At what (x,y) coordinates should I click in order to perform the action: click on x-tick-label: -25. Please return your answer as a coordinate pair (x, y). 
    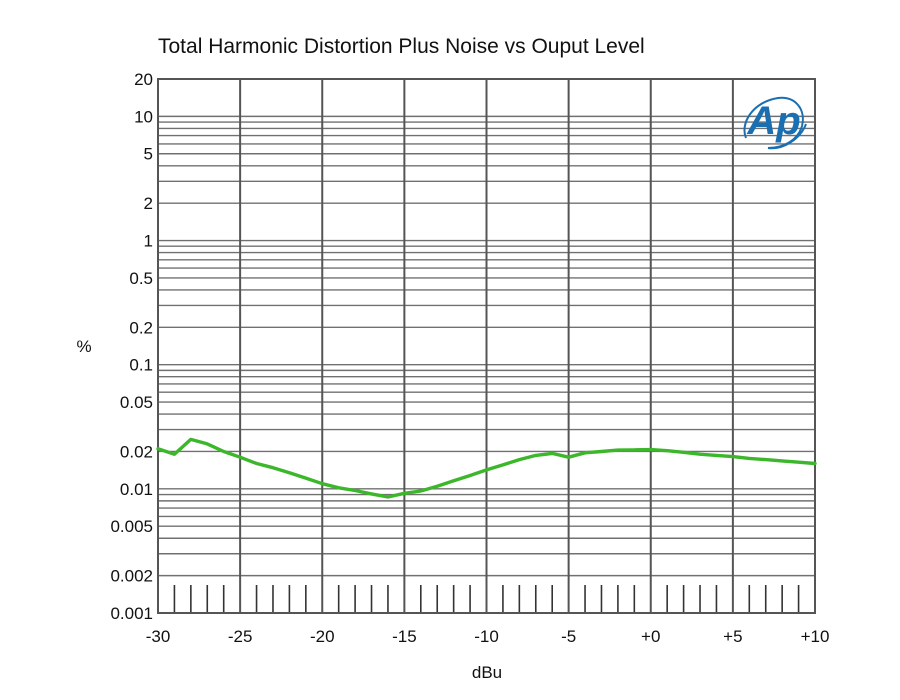
    Looking at the image, I should click on (240, 636).